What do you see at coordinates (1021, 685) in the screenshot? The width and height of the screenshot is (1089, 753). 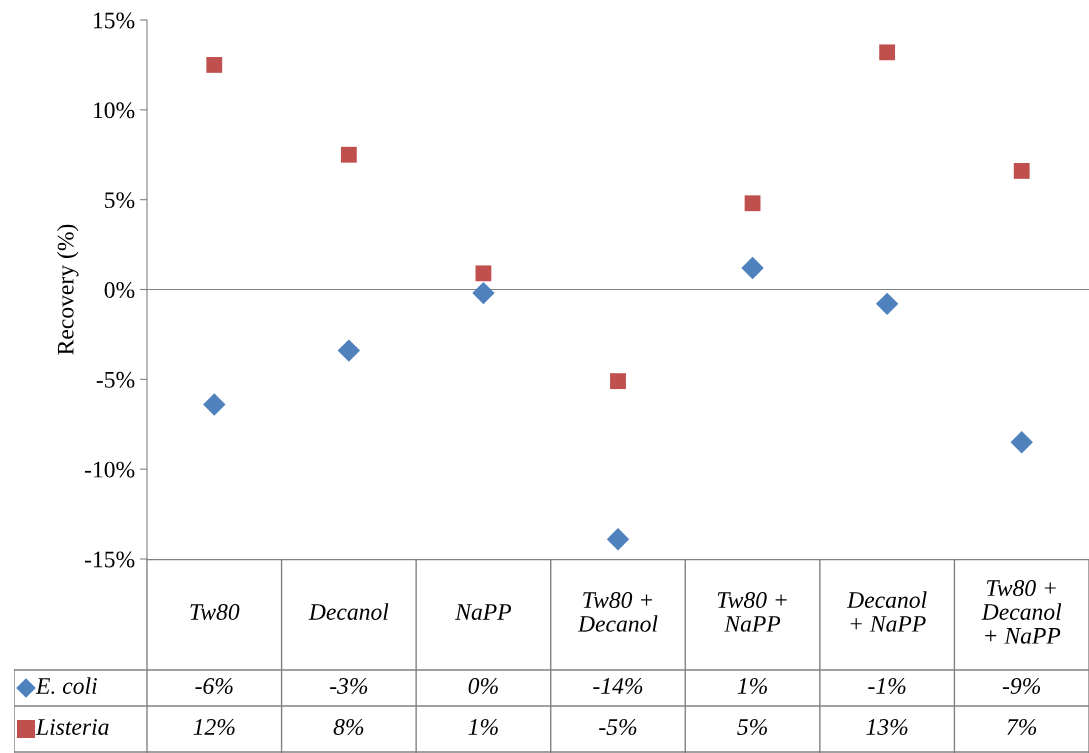 I see `data-label: -9%` at bounding box center [1021, 685].